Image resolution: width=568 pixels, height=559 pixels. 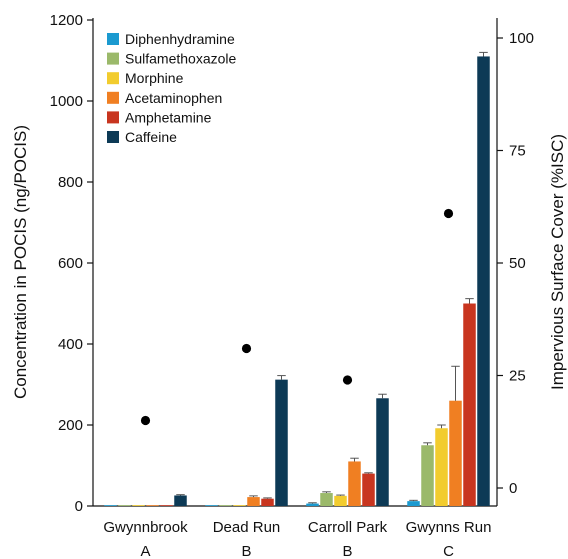 What do you see at coordinates (513, 488) in the screenshot?
I see `y2-tick-label: 0` at bounding box center [513, 488].